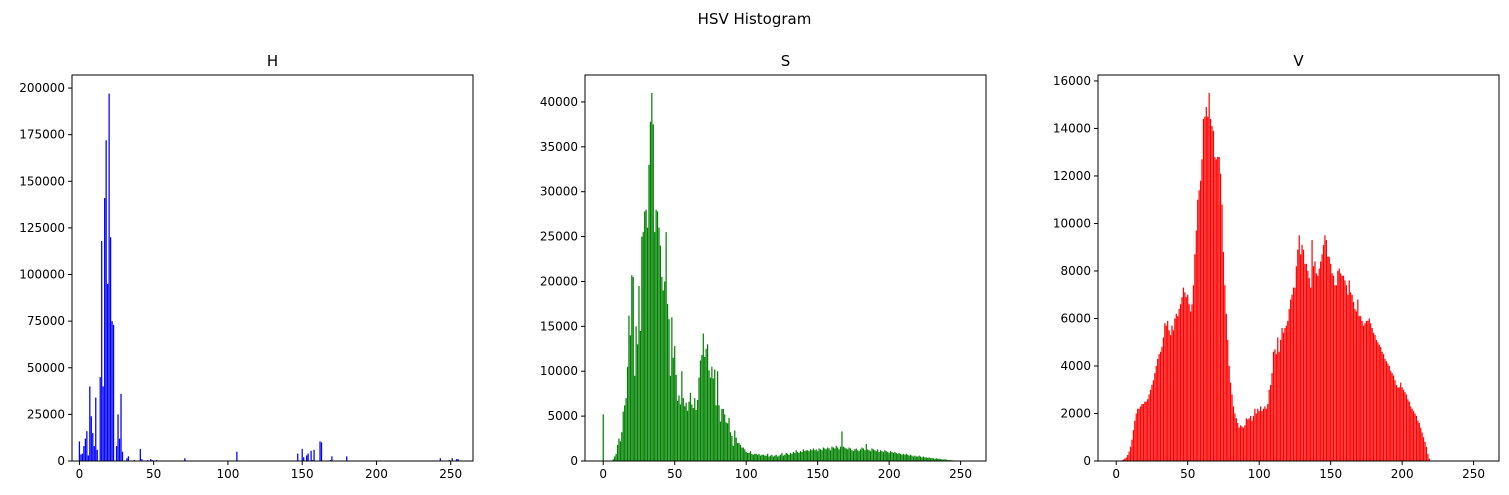 This screenshot has height=495, width=1509. What do you see at coordinates (559, 371) in the screenshot?
I see `y-tick-label: 10000` at bounding box center [559, 371].